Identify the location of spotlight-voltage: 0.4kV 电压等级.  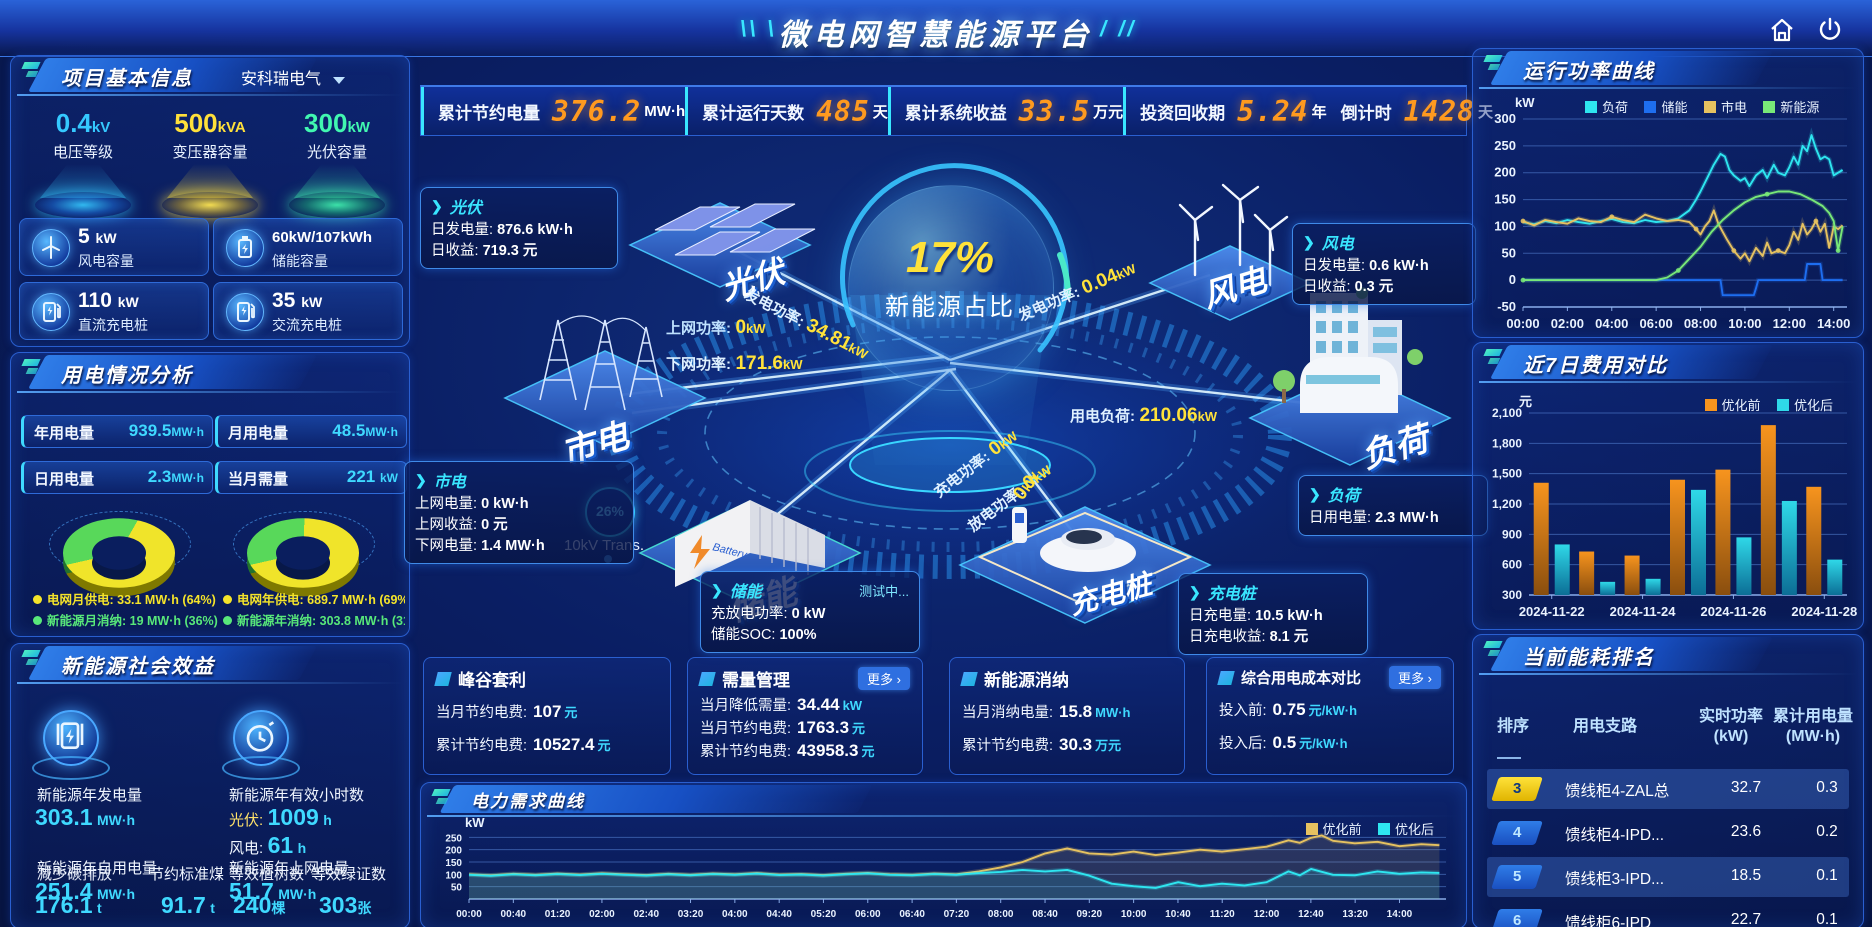
(83, 163).